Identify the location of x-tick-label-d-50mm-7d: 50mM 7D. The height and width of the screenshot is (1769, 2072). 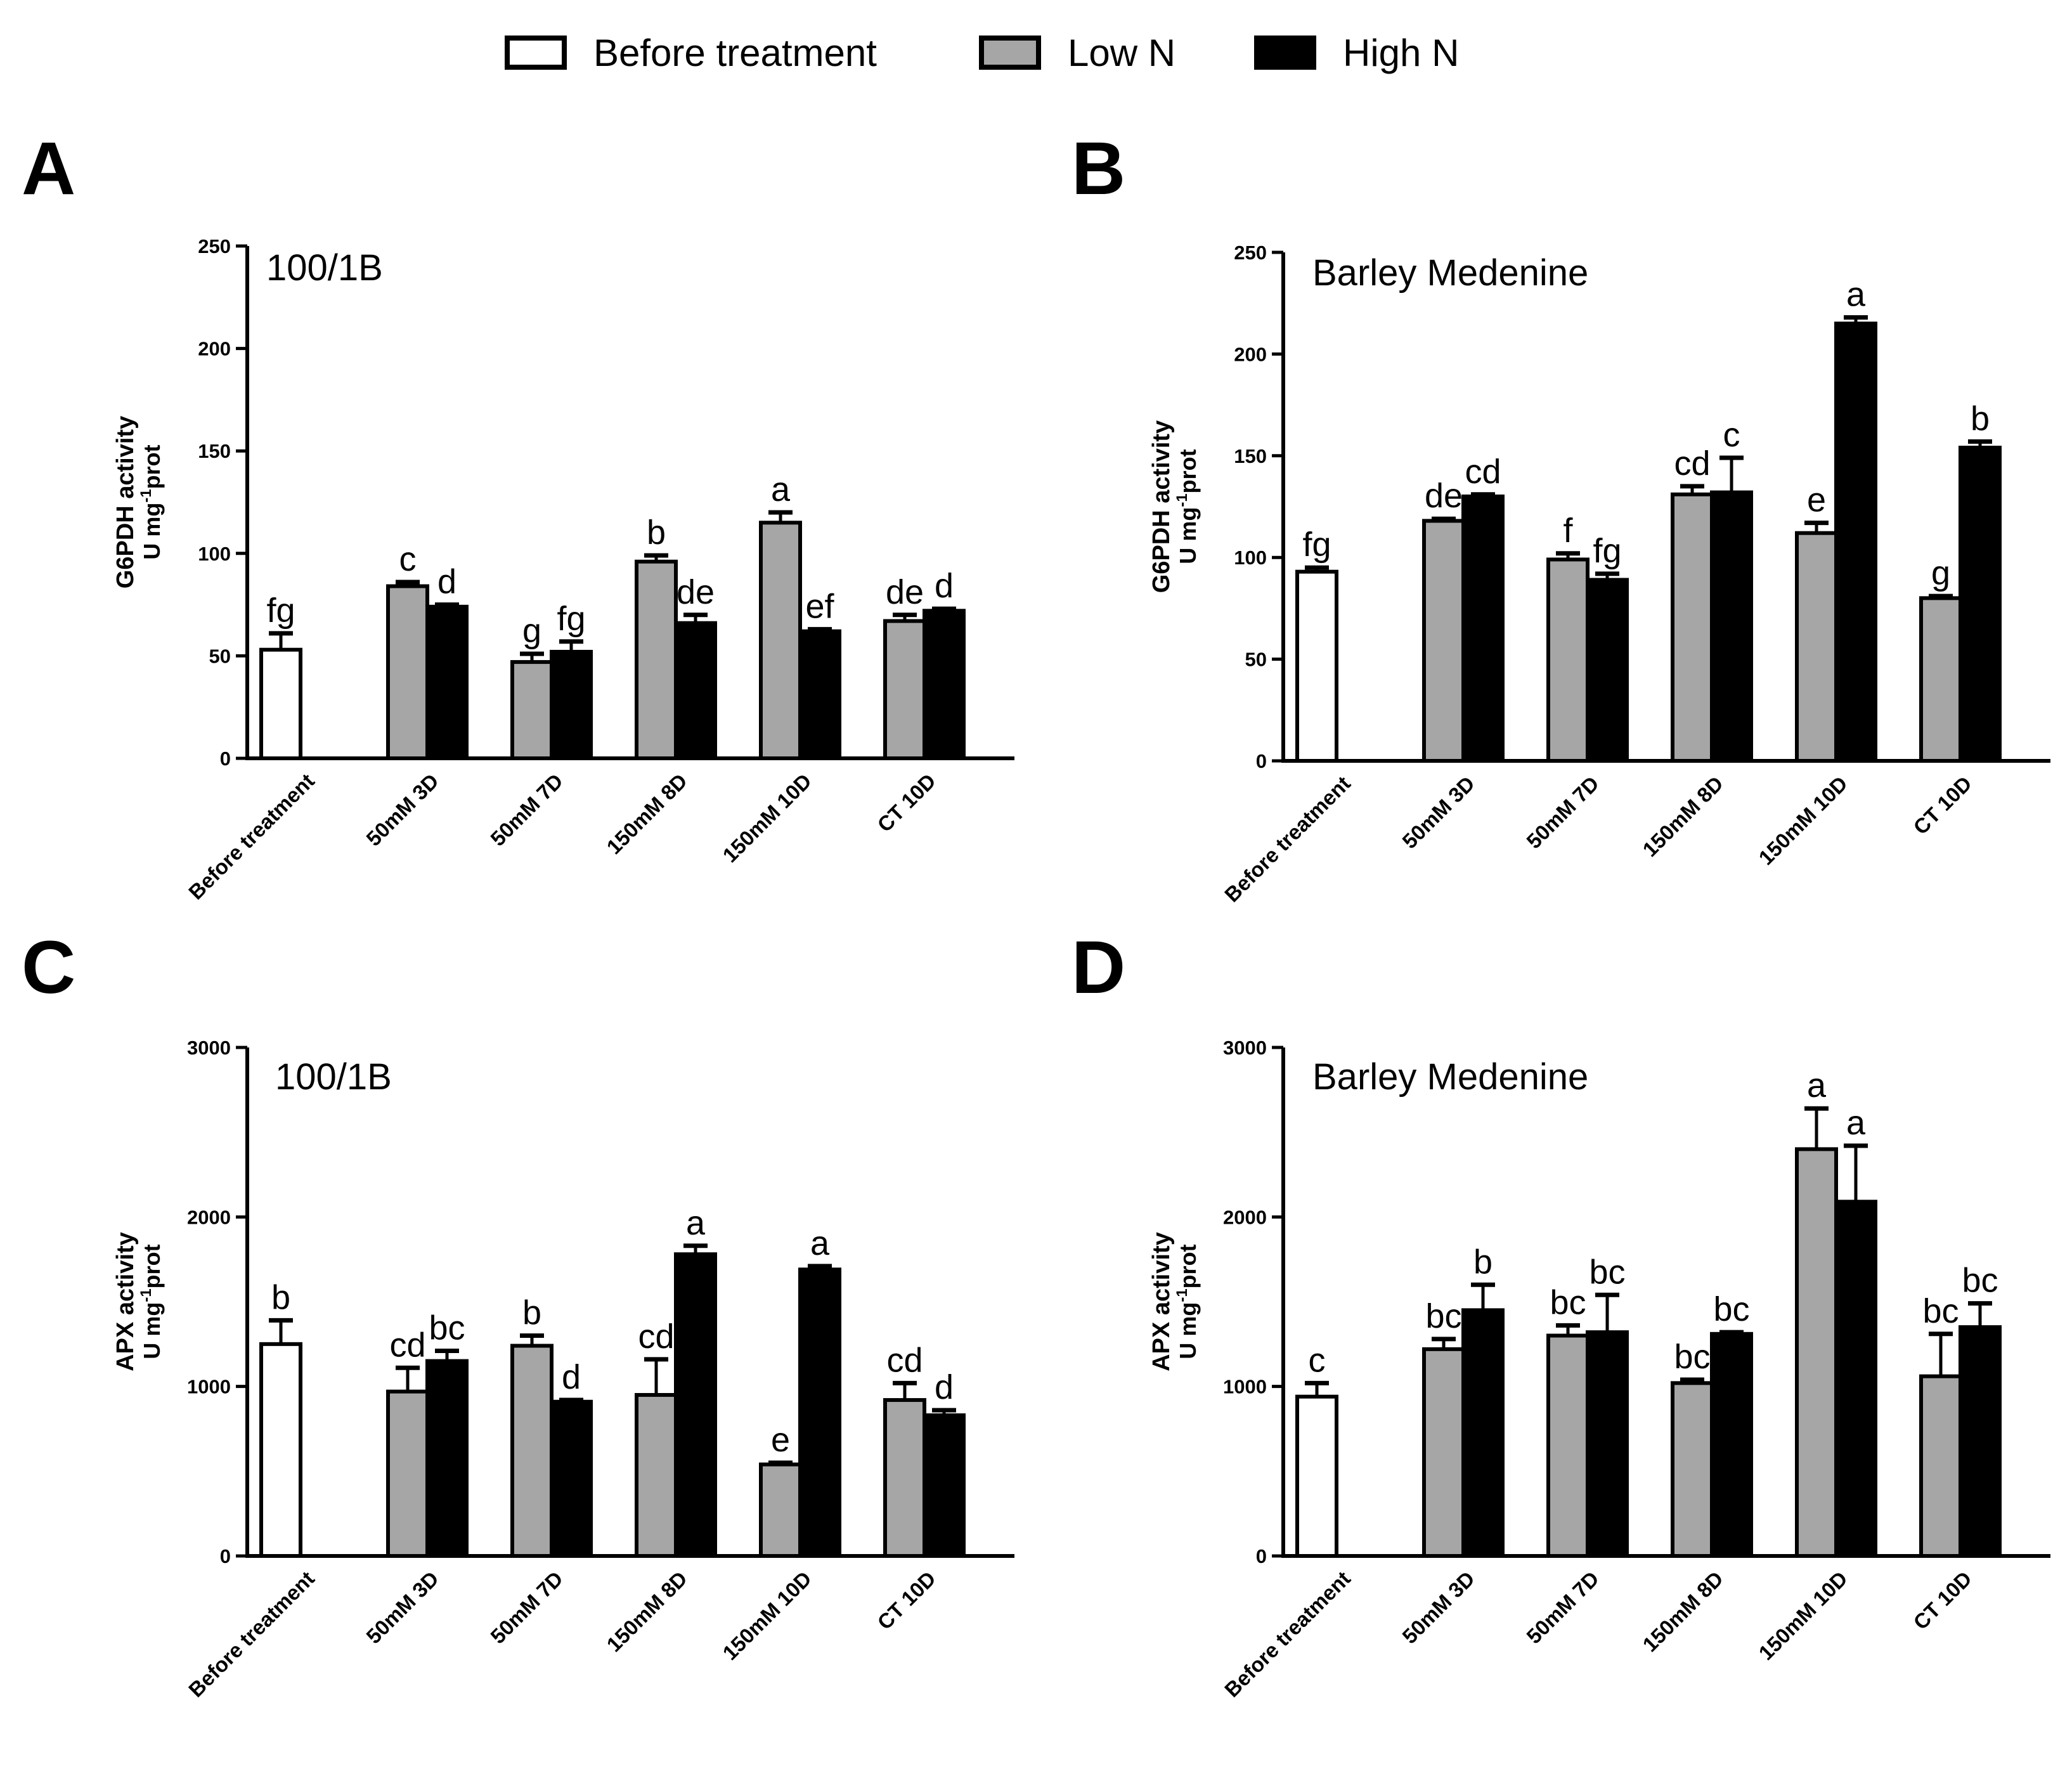
(1562, 1608).